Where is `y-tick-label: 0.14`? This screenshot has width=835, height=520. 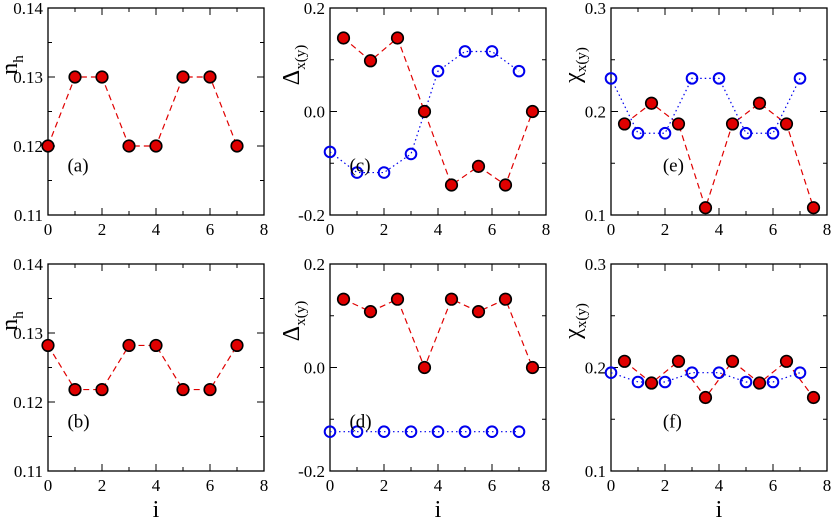 y-tick-label: 0.14 is located at coordinates (28, 9).